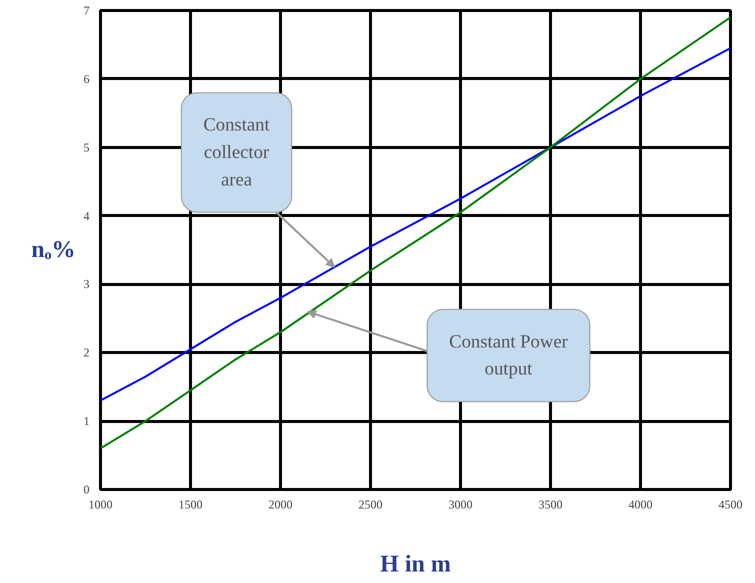 Image resolution: width=755 pixels, height=583 pixels. Describe the element at coordinates (53, 250) in the screenshot. I see `y-axis-title: nₒ%` at that location.